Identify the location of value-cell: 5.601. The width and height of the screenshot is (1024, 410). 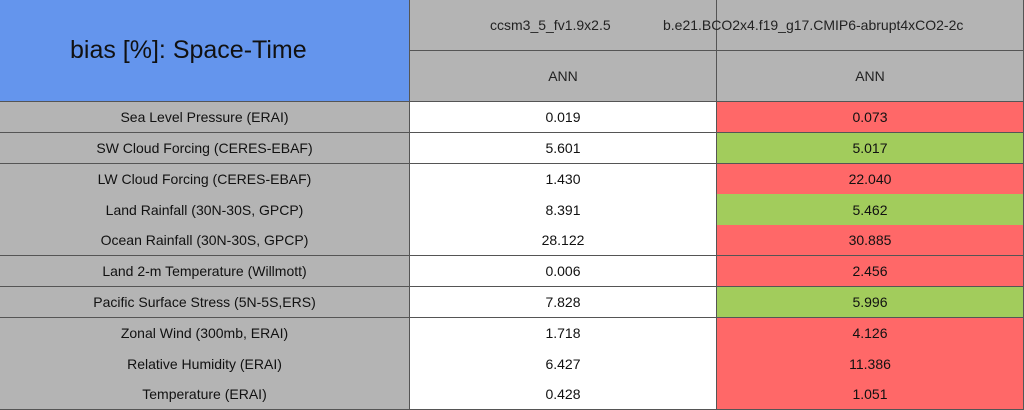
(563, 148).